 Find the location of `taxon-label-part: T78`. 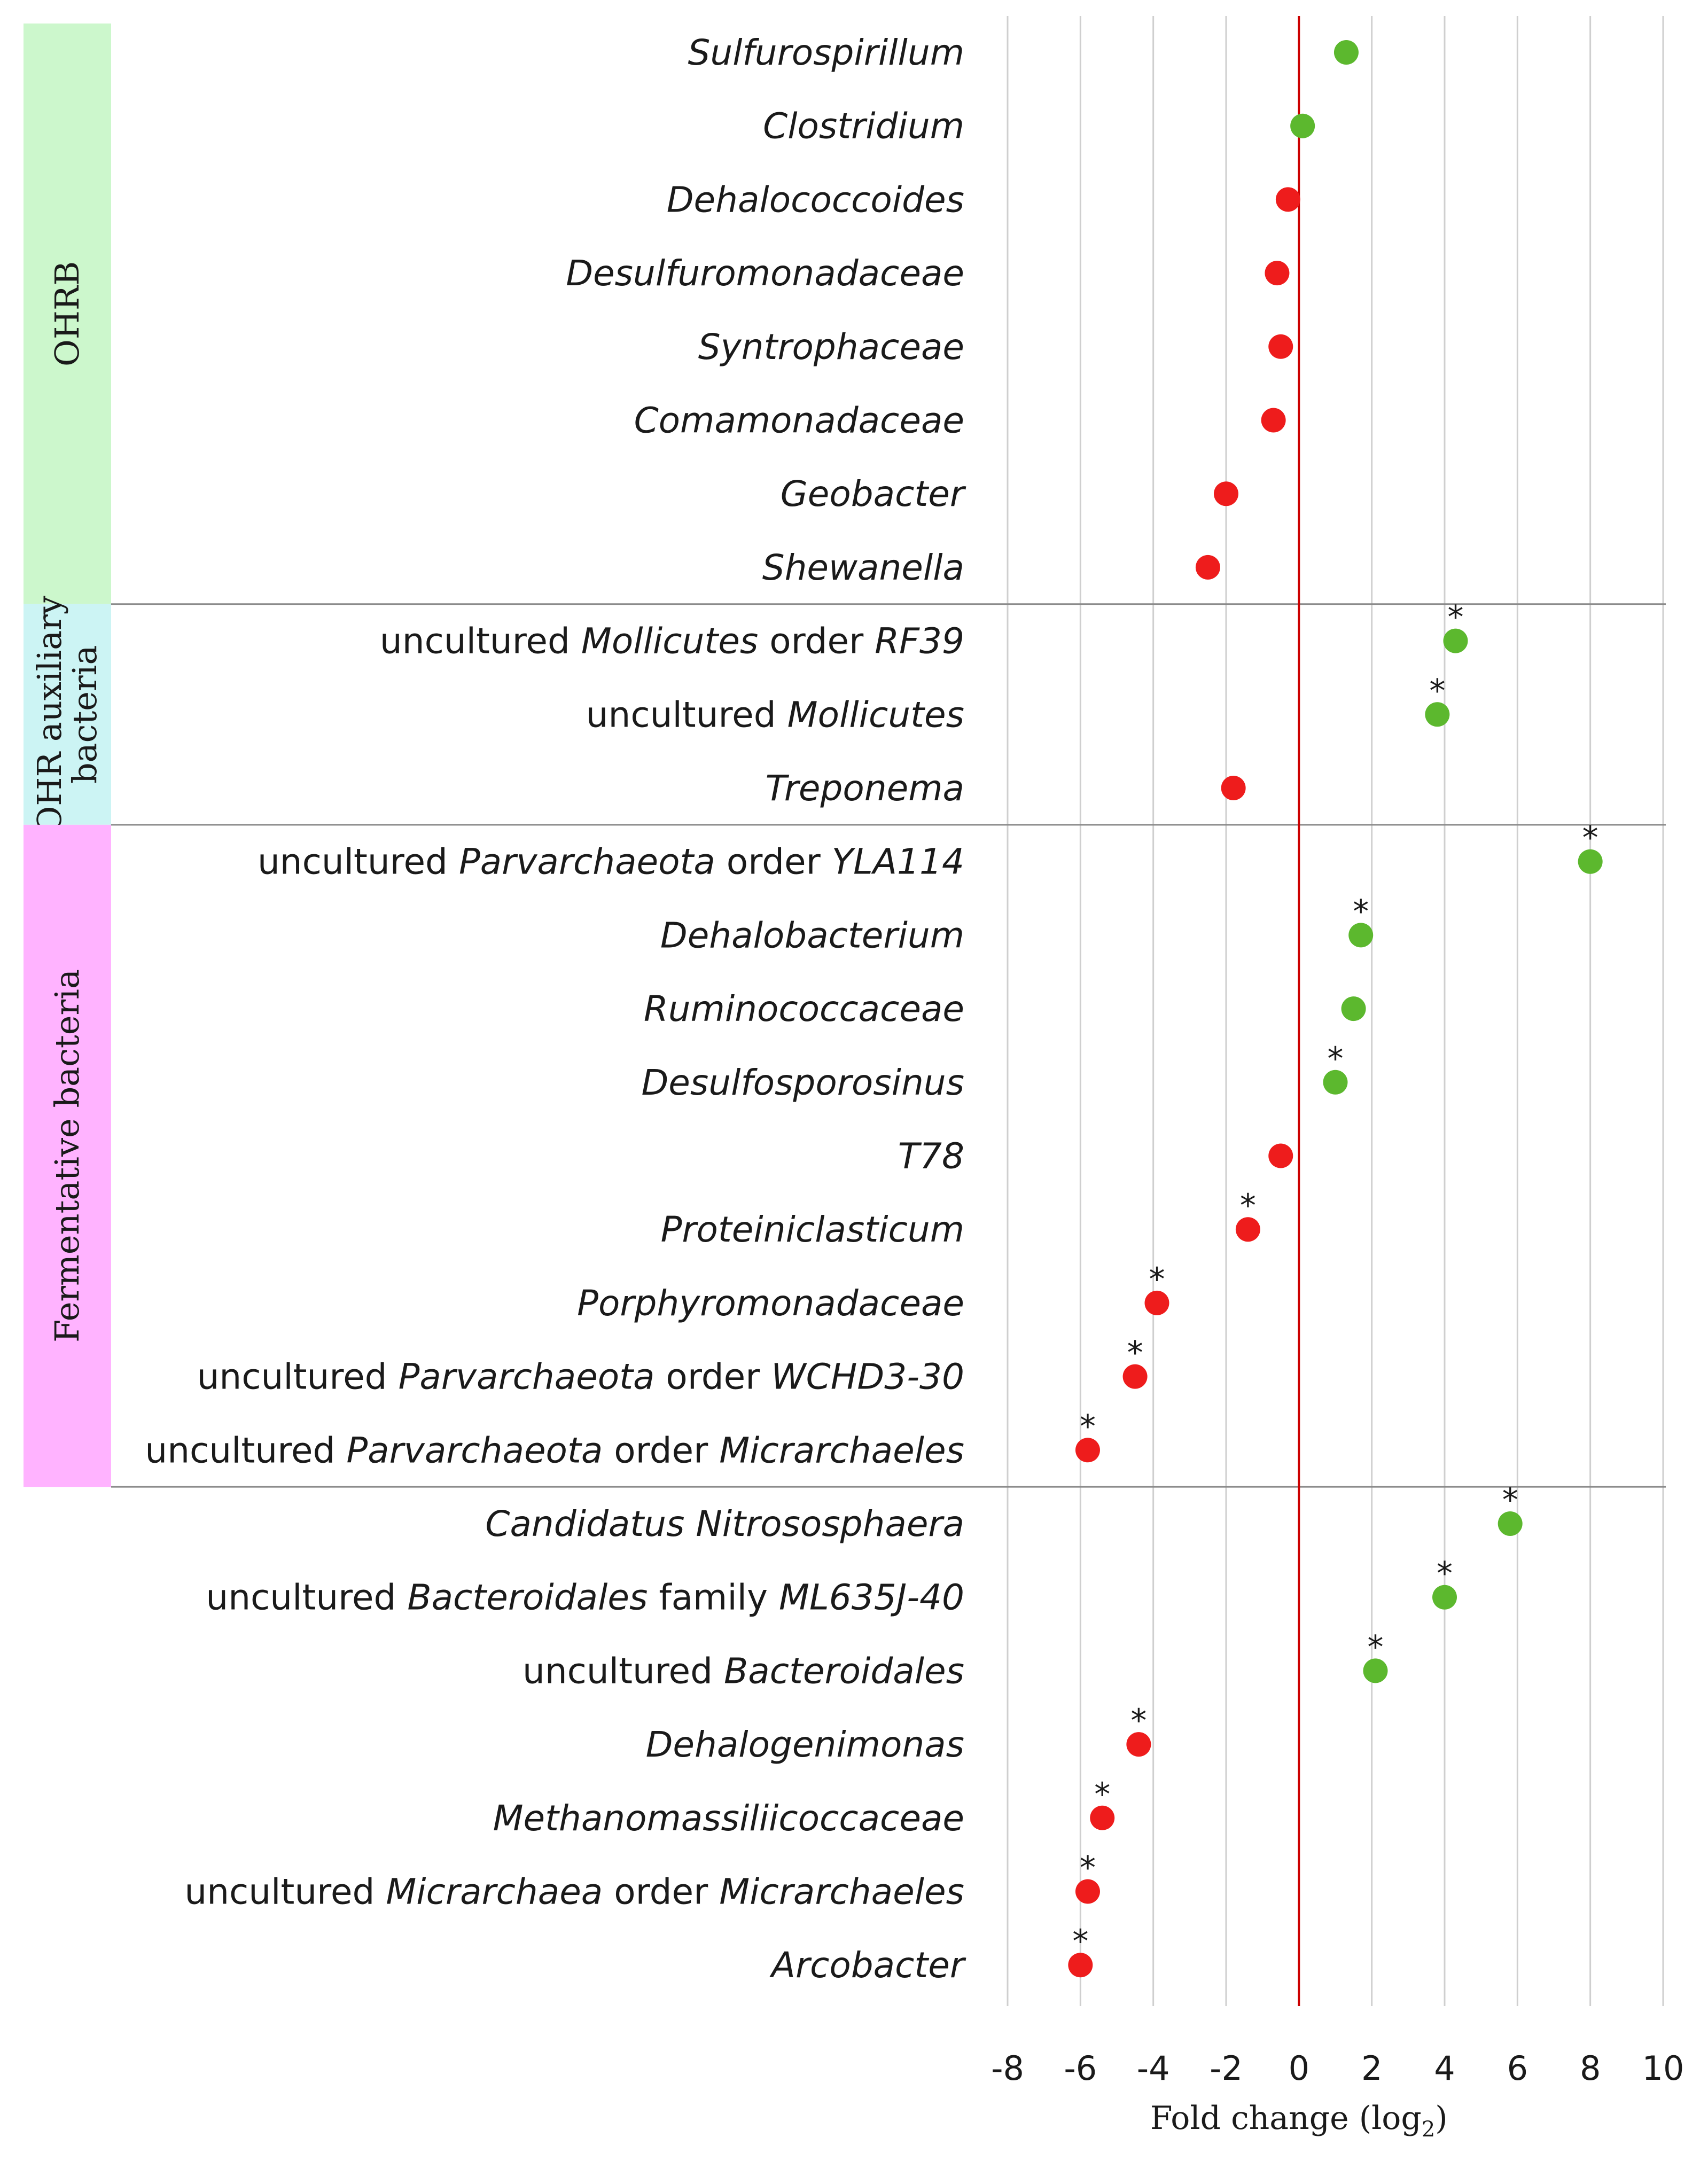

taxon-label-part: T78 is located at coordinates (931, 1157).